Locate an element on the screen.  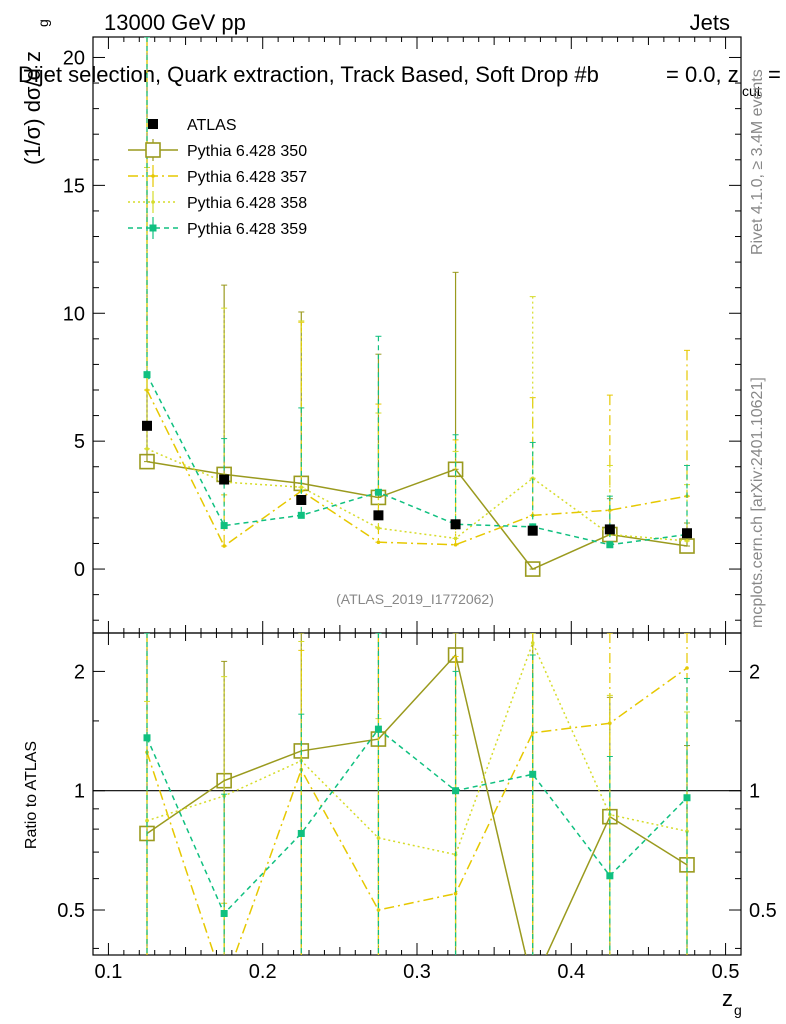
legend-marker-atlas is located at coordinates (153, 124).